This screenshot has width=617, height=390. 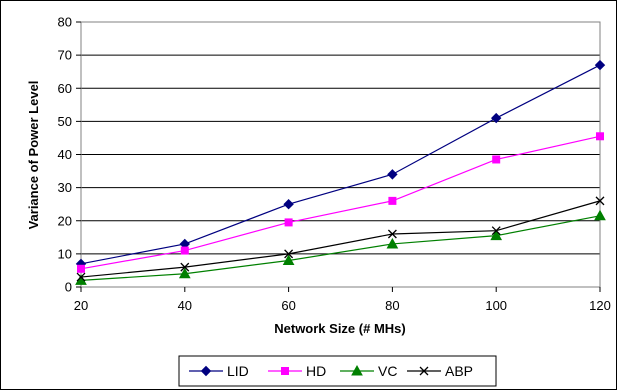 What do you see at coordinates (297, 371) in the screenshot?
I see `legend-item-hd: HD` at bounding box center [297, 371].